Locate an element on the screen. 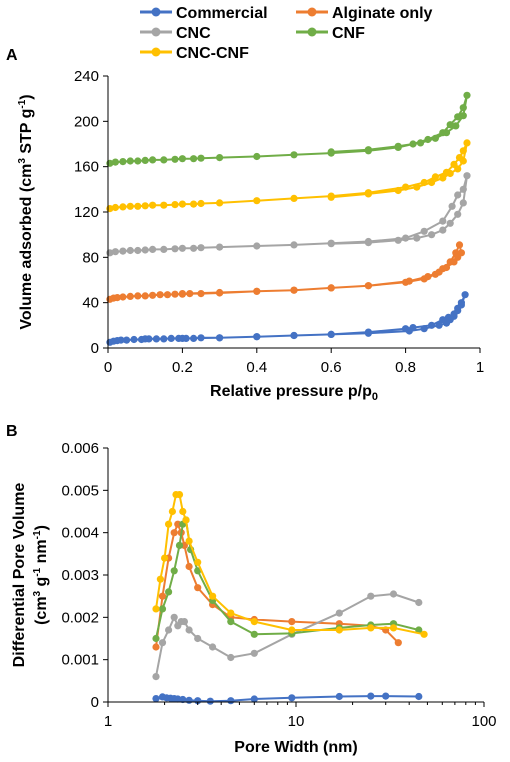  b-xtick-label-0: 1 is located at coordinates (108, 721).